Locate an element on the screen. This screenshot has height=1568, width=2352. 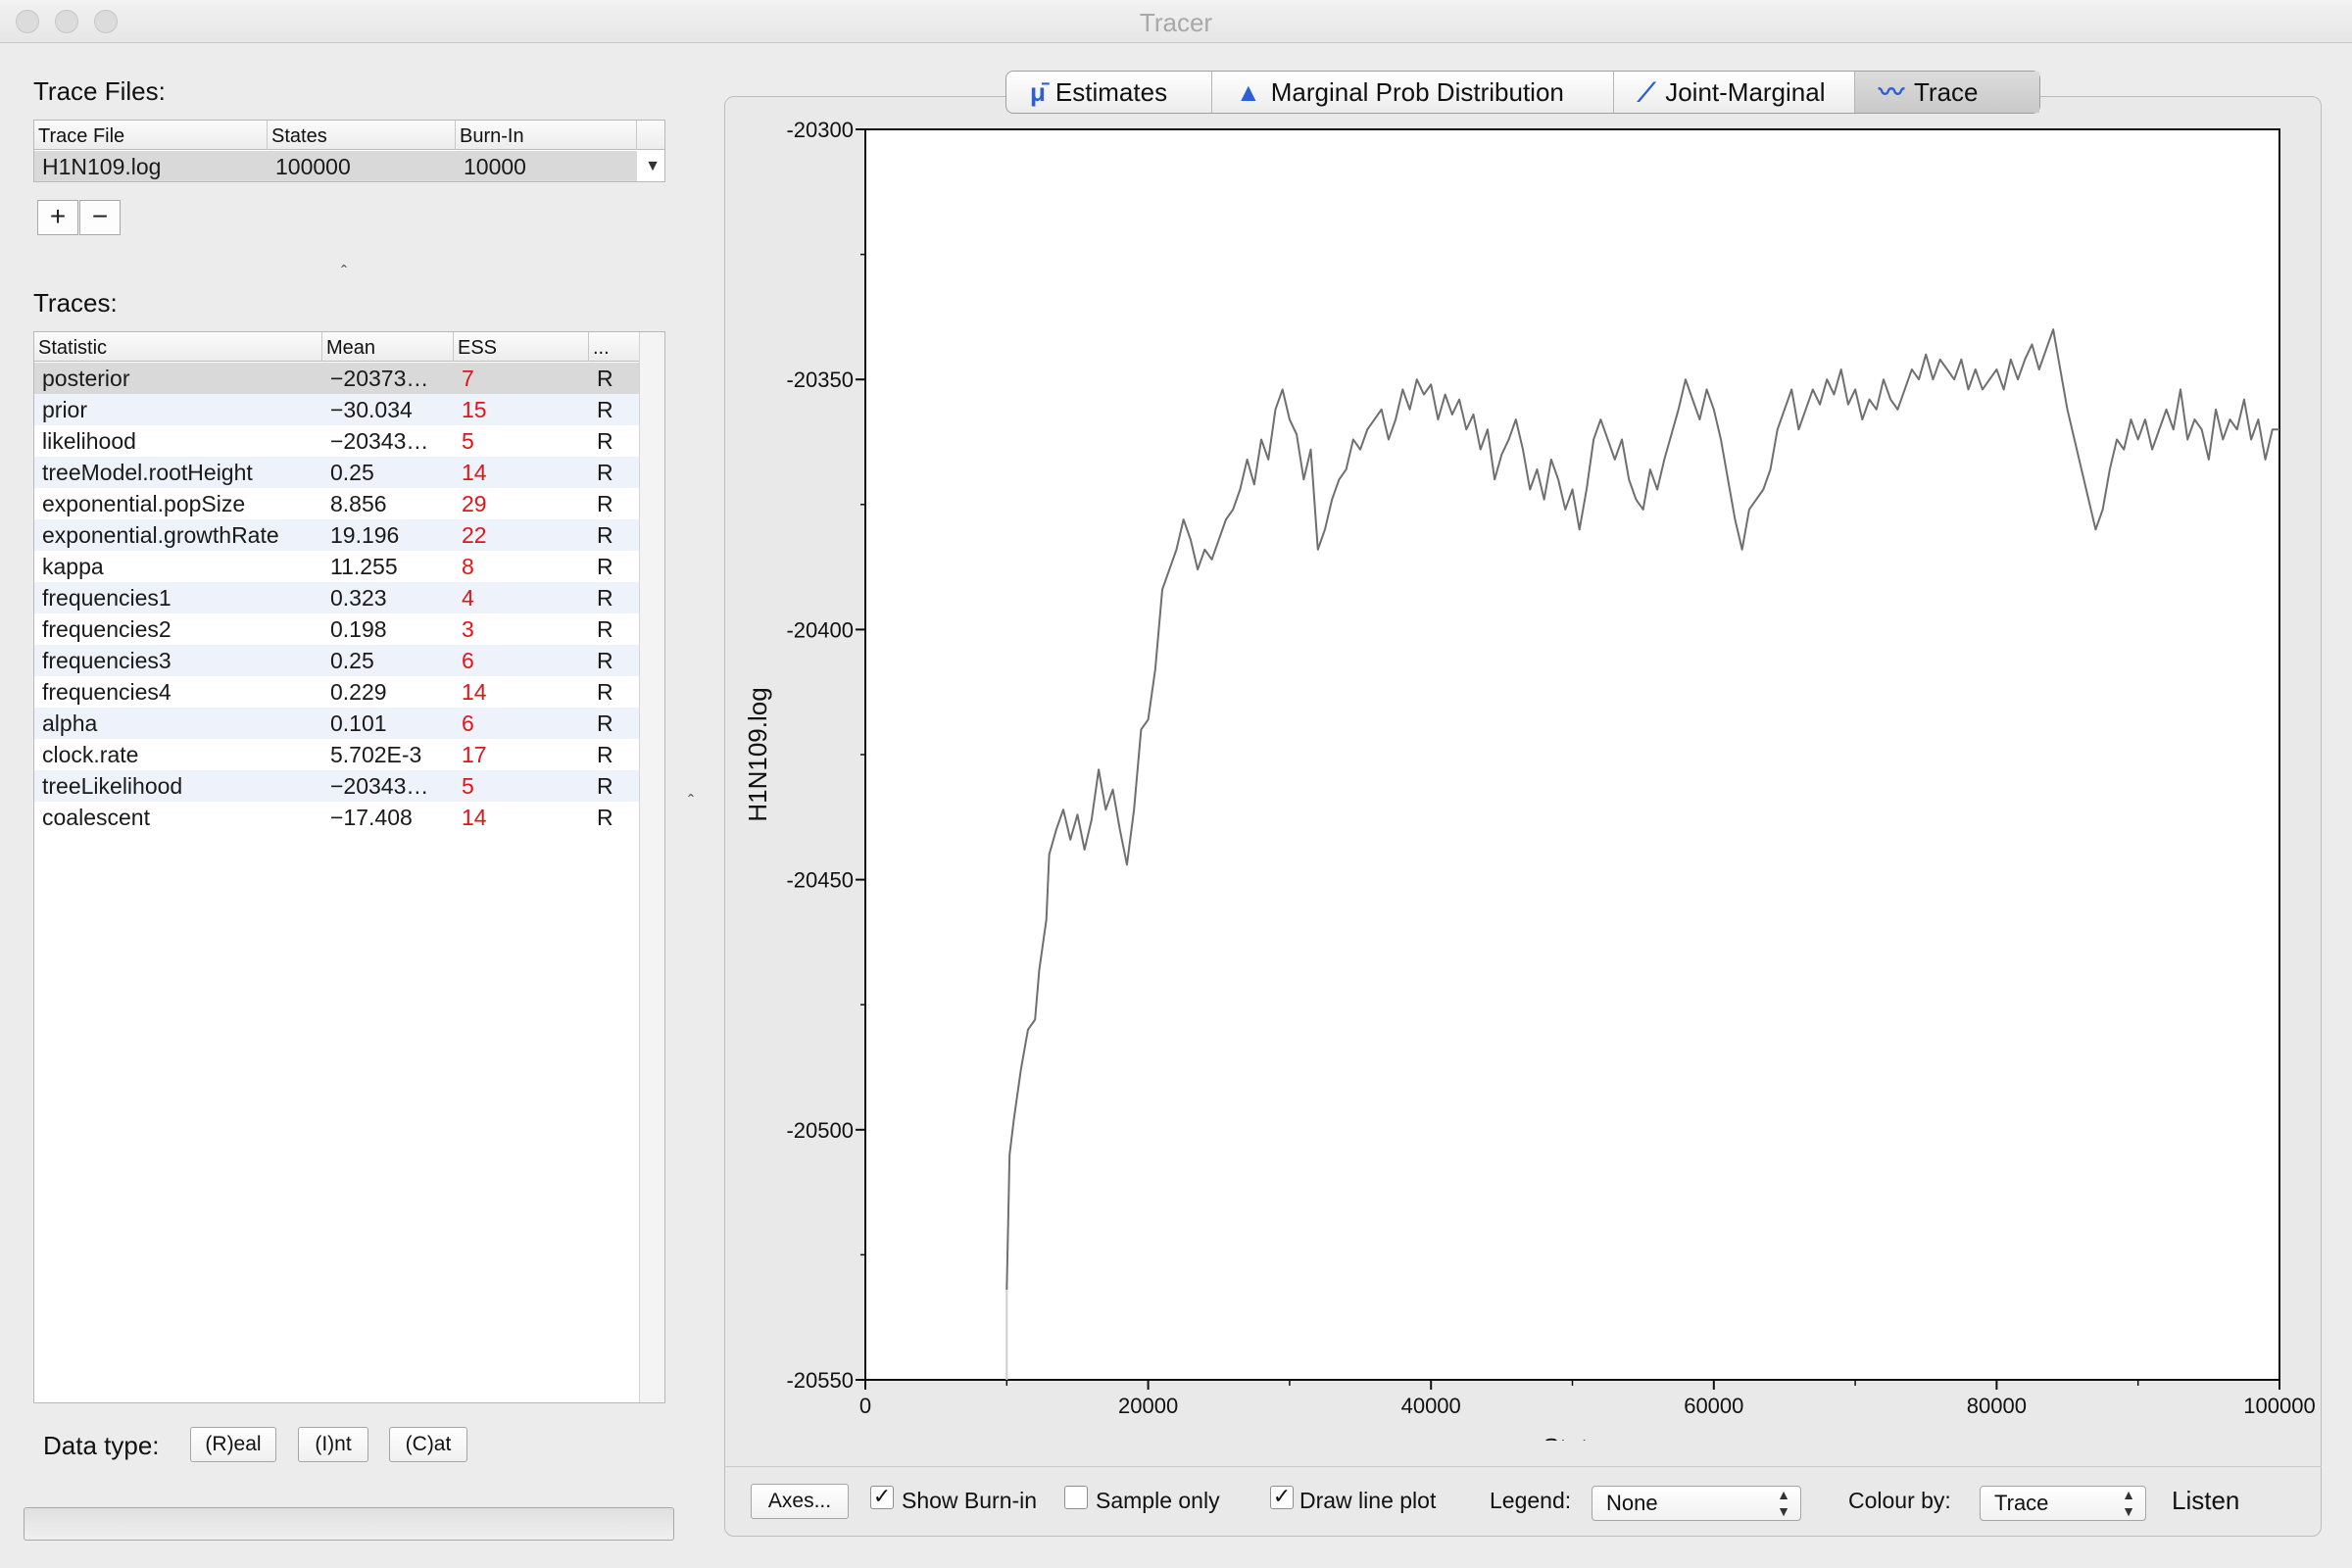
col-trace-file: Trace File is located at coordinates (151, 135).